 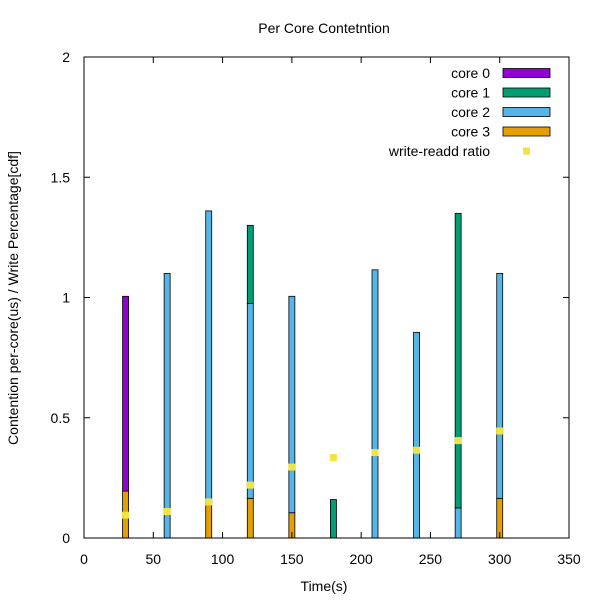 I want to click on bar-core-2-t150, so click(x=292, y=404).